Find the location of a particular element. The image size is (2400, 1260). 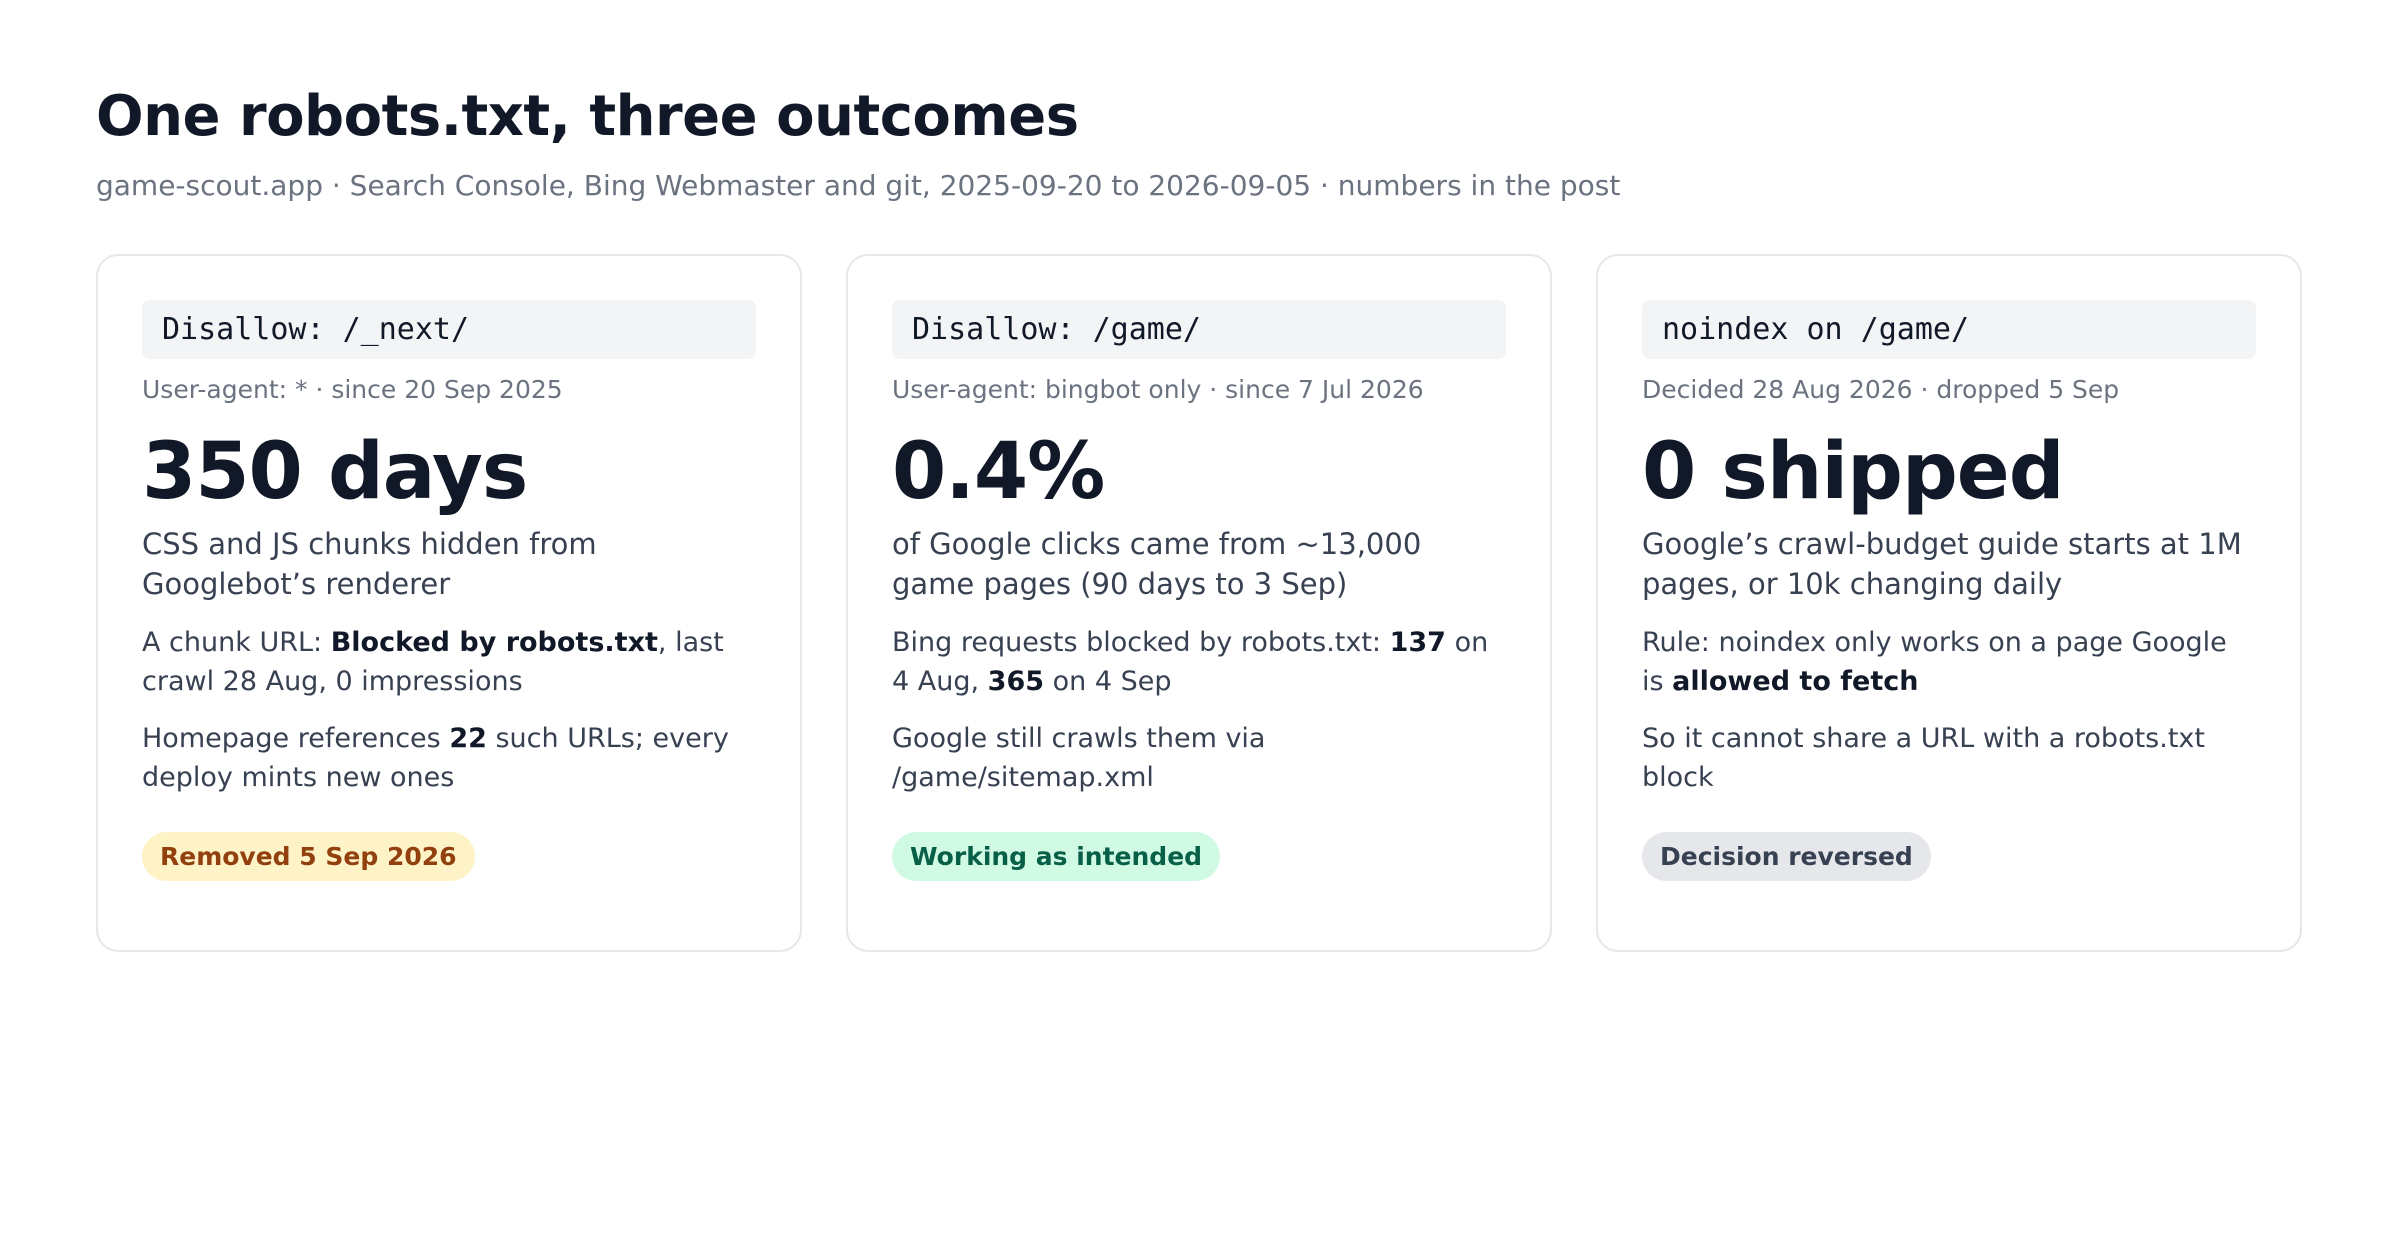

note-emphasis: allowed to fetch is located at coordinates (1795, 682).